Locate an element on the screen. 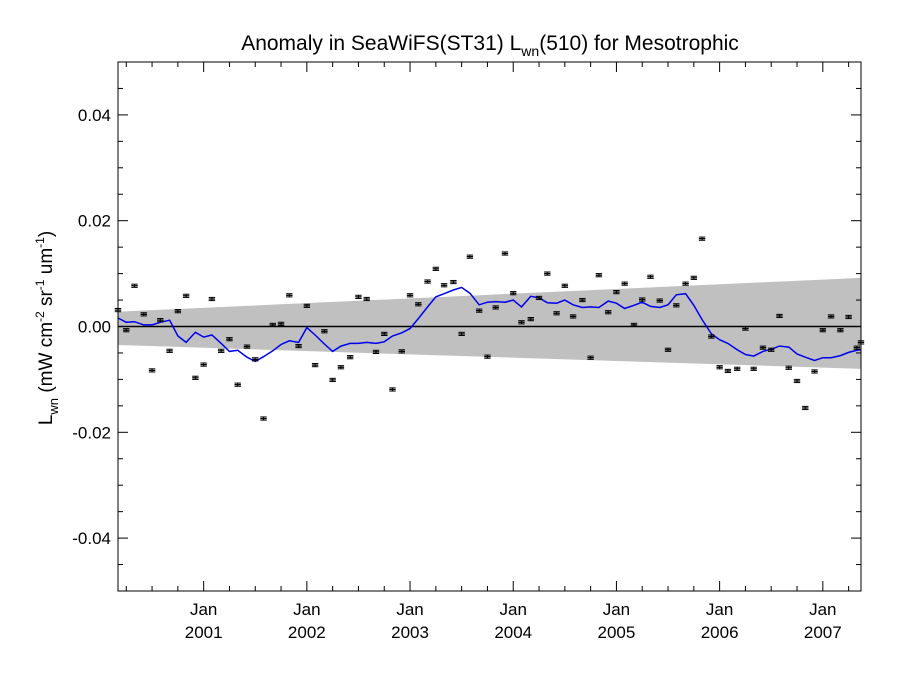 This screenshot has height=675, width=900. y-tick-label: 0.00 is located at coordinates (94, 327).